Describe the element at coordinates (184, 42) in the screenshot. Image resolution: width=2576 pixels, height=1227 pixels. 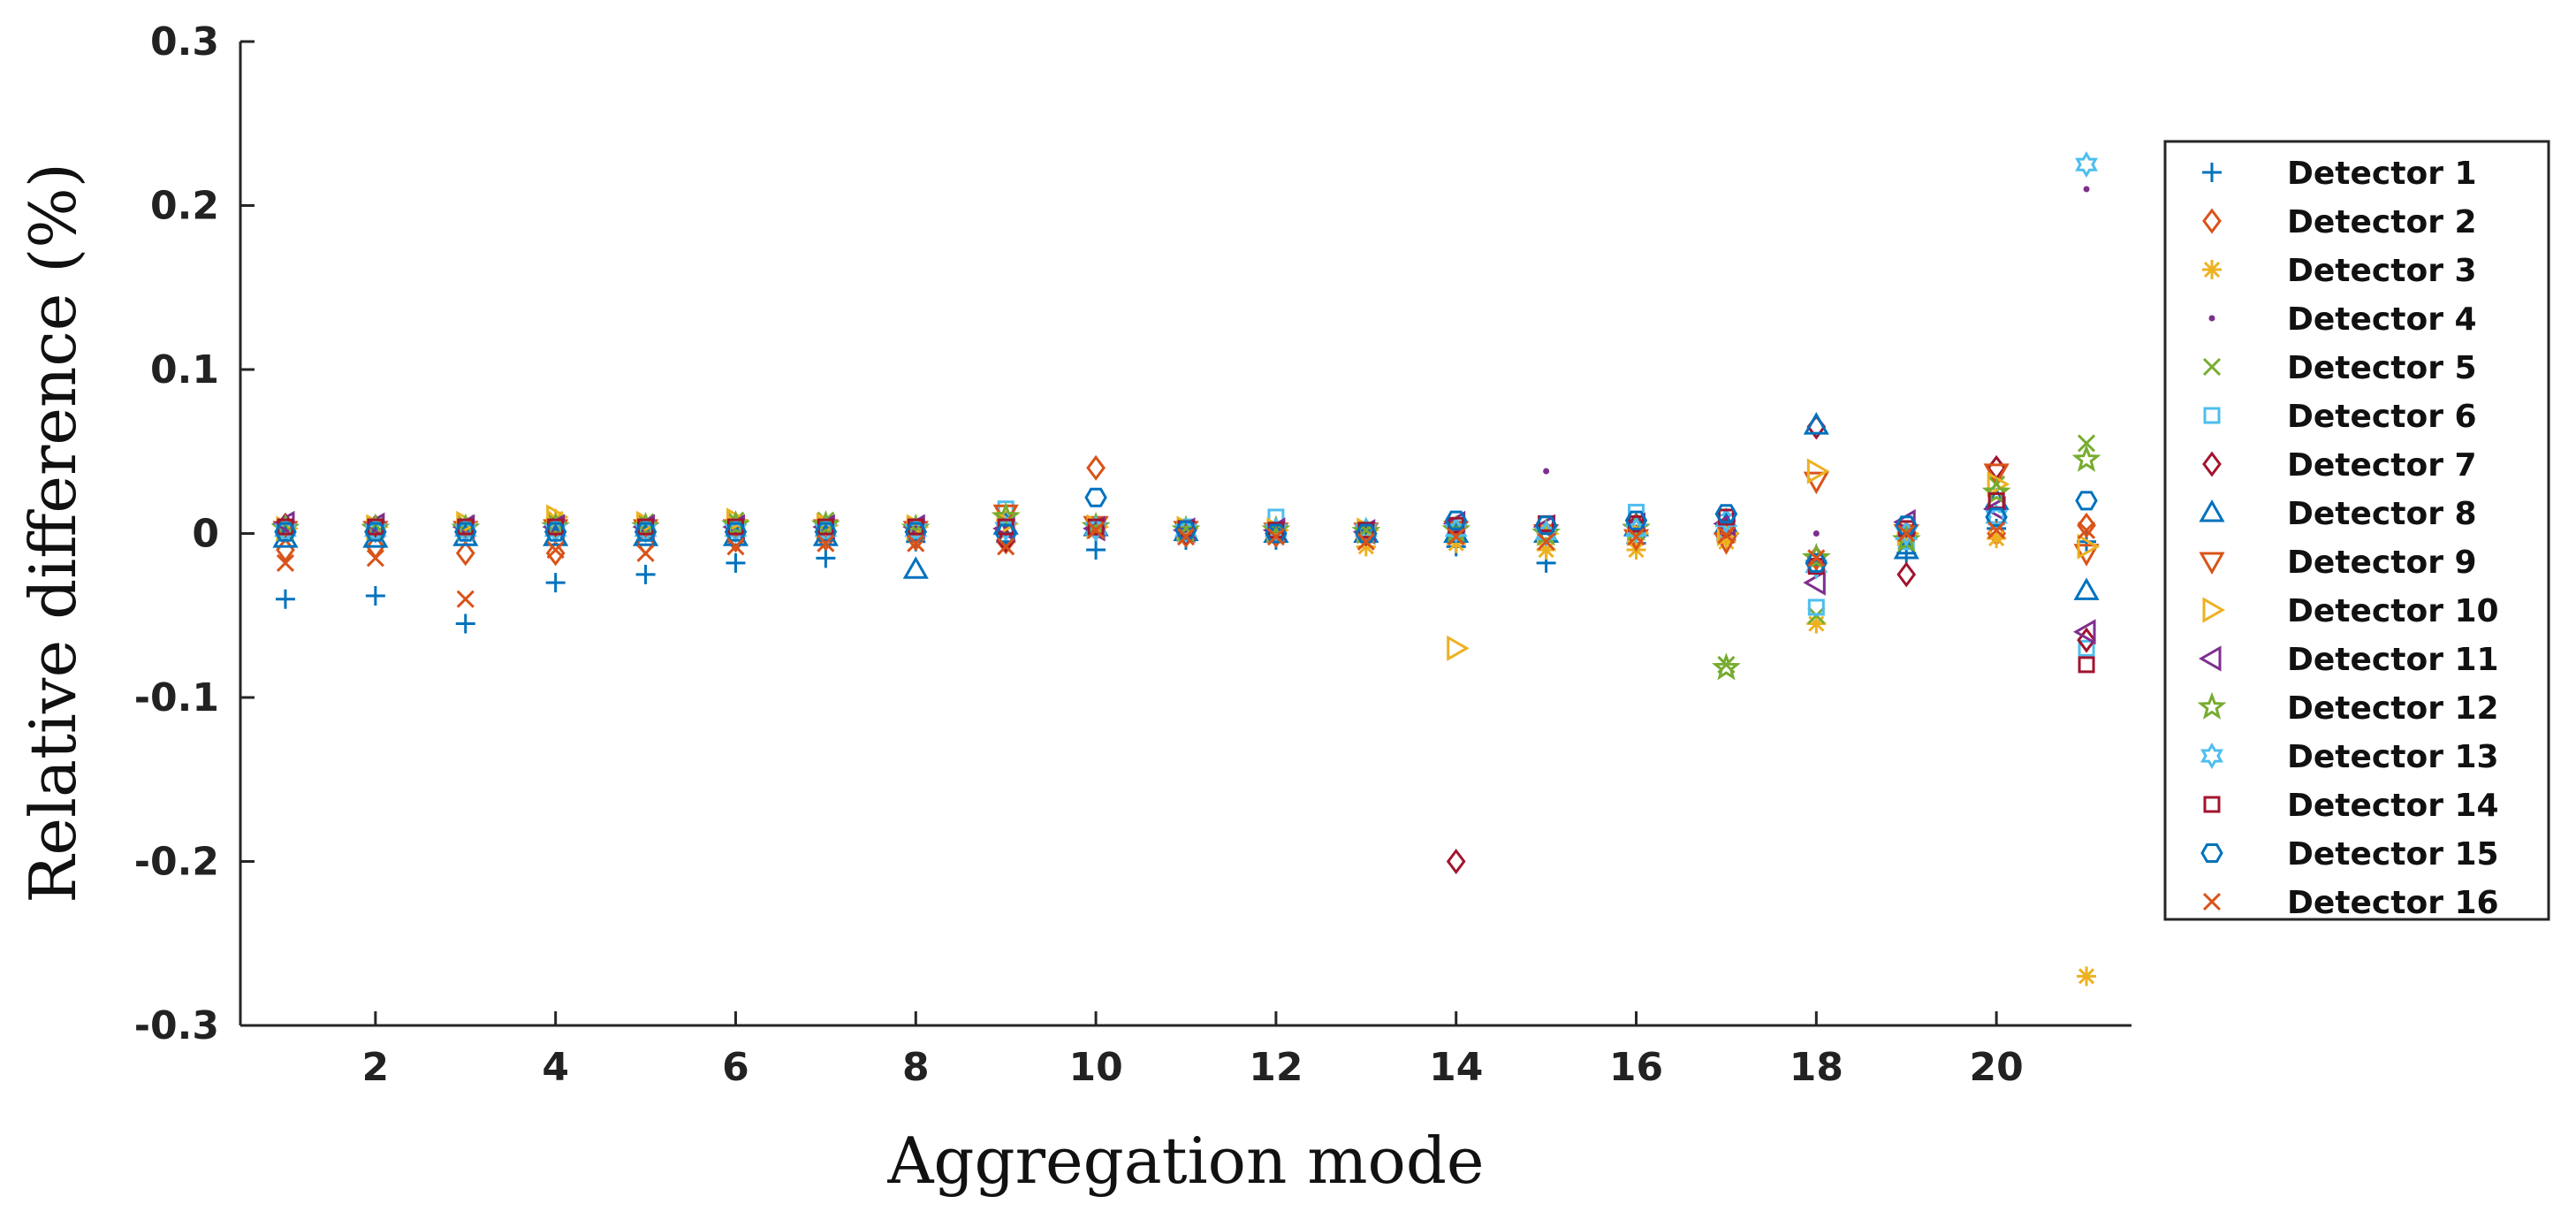
I see `y-tick-label: 0.3` at that location.